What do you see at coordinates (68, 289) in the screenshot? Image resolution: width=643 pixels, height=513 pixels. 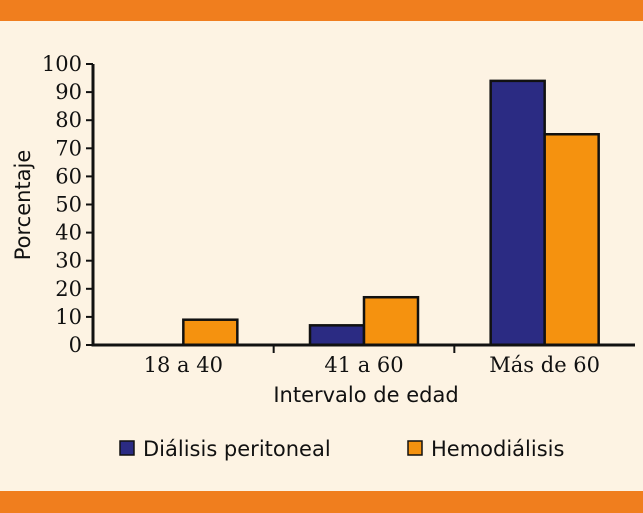 I see `y-tick-label: 20` at bounding box center [68, 289].